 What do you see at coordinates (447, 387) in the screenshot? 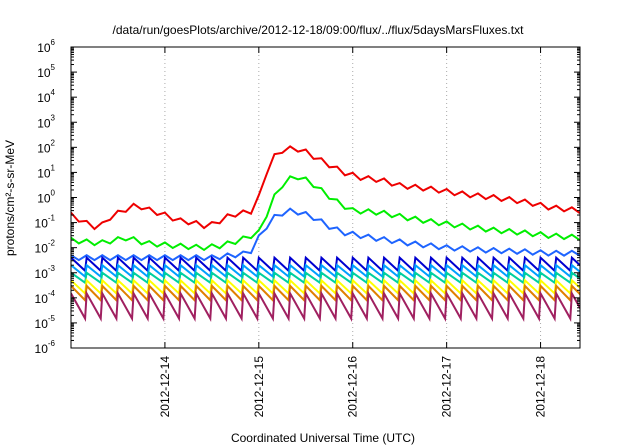
I see `x-tick-label: 2012-12-17` at bounding box center [447, 387].